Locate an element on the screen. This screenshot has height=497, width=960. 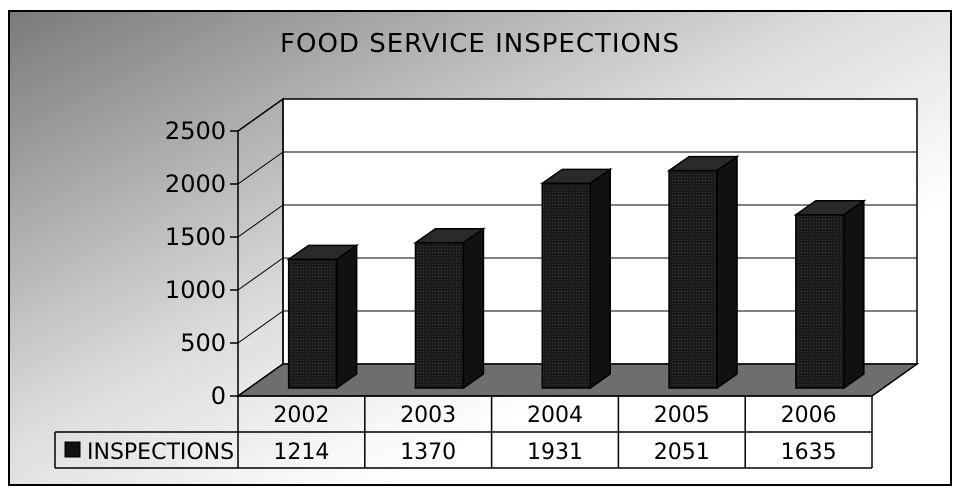
data-table-value: 1635 is located at coordinates (809, 452).